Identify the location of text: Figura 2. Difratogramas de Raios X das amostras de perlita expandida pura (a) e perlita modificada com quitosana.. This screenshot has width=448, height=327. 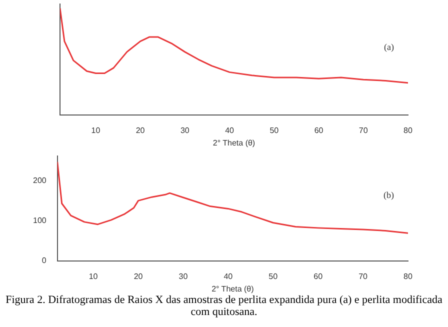
(224, 306).